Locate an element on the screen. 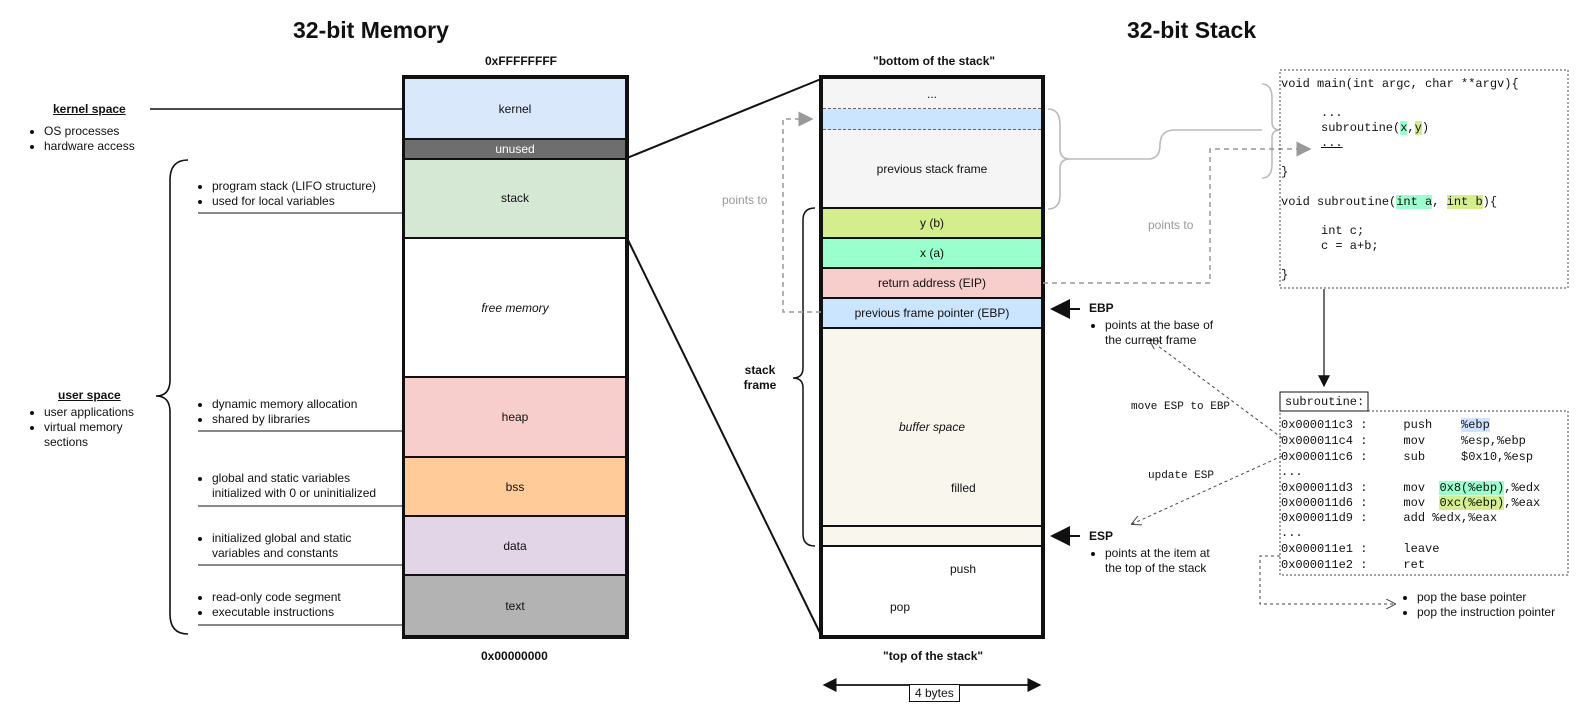 The image size is (1581, 711). esp-label: ESP is located at coordinates (1101, 536).